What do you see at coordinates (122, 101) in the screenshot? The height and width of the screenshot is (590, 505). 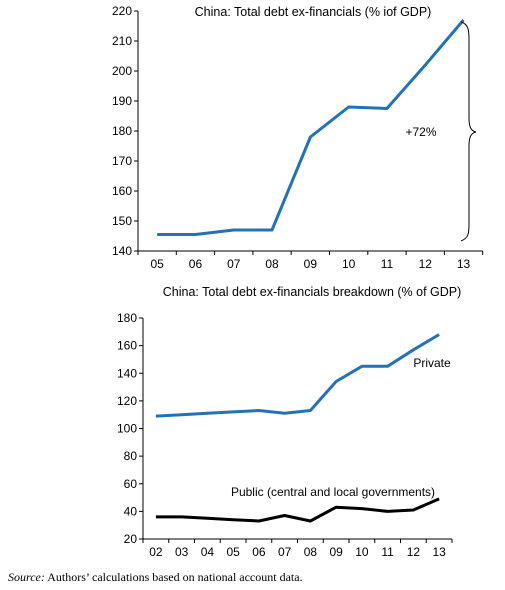 I see `y-tick-label: 190` at bounding box center [122, 101].